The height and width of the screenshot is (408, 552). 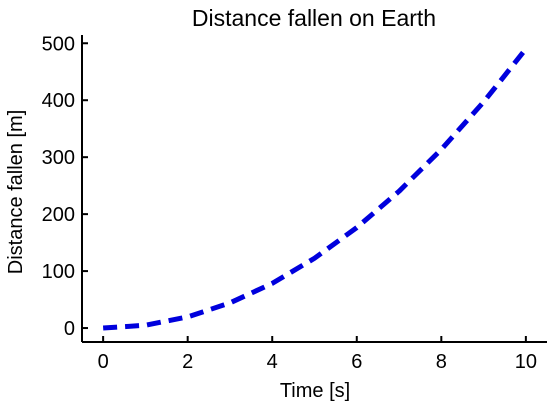 I want to click on x-tick-label: 6, so click(x=356, y=362).